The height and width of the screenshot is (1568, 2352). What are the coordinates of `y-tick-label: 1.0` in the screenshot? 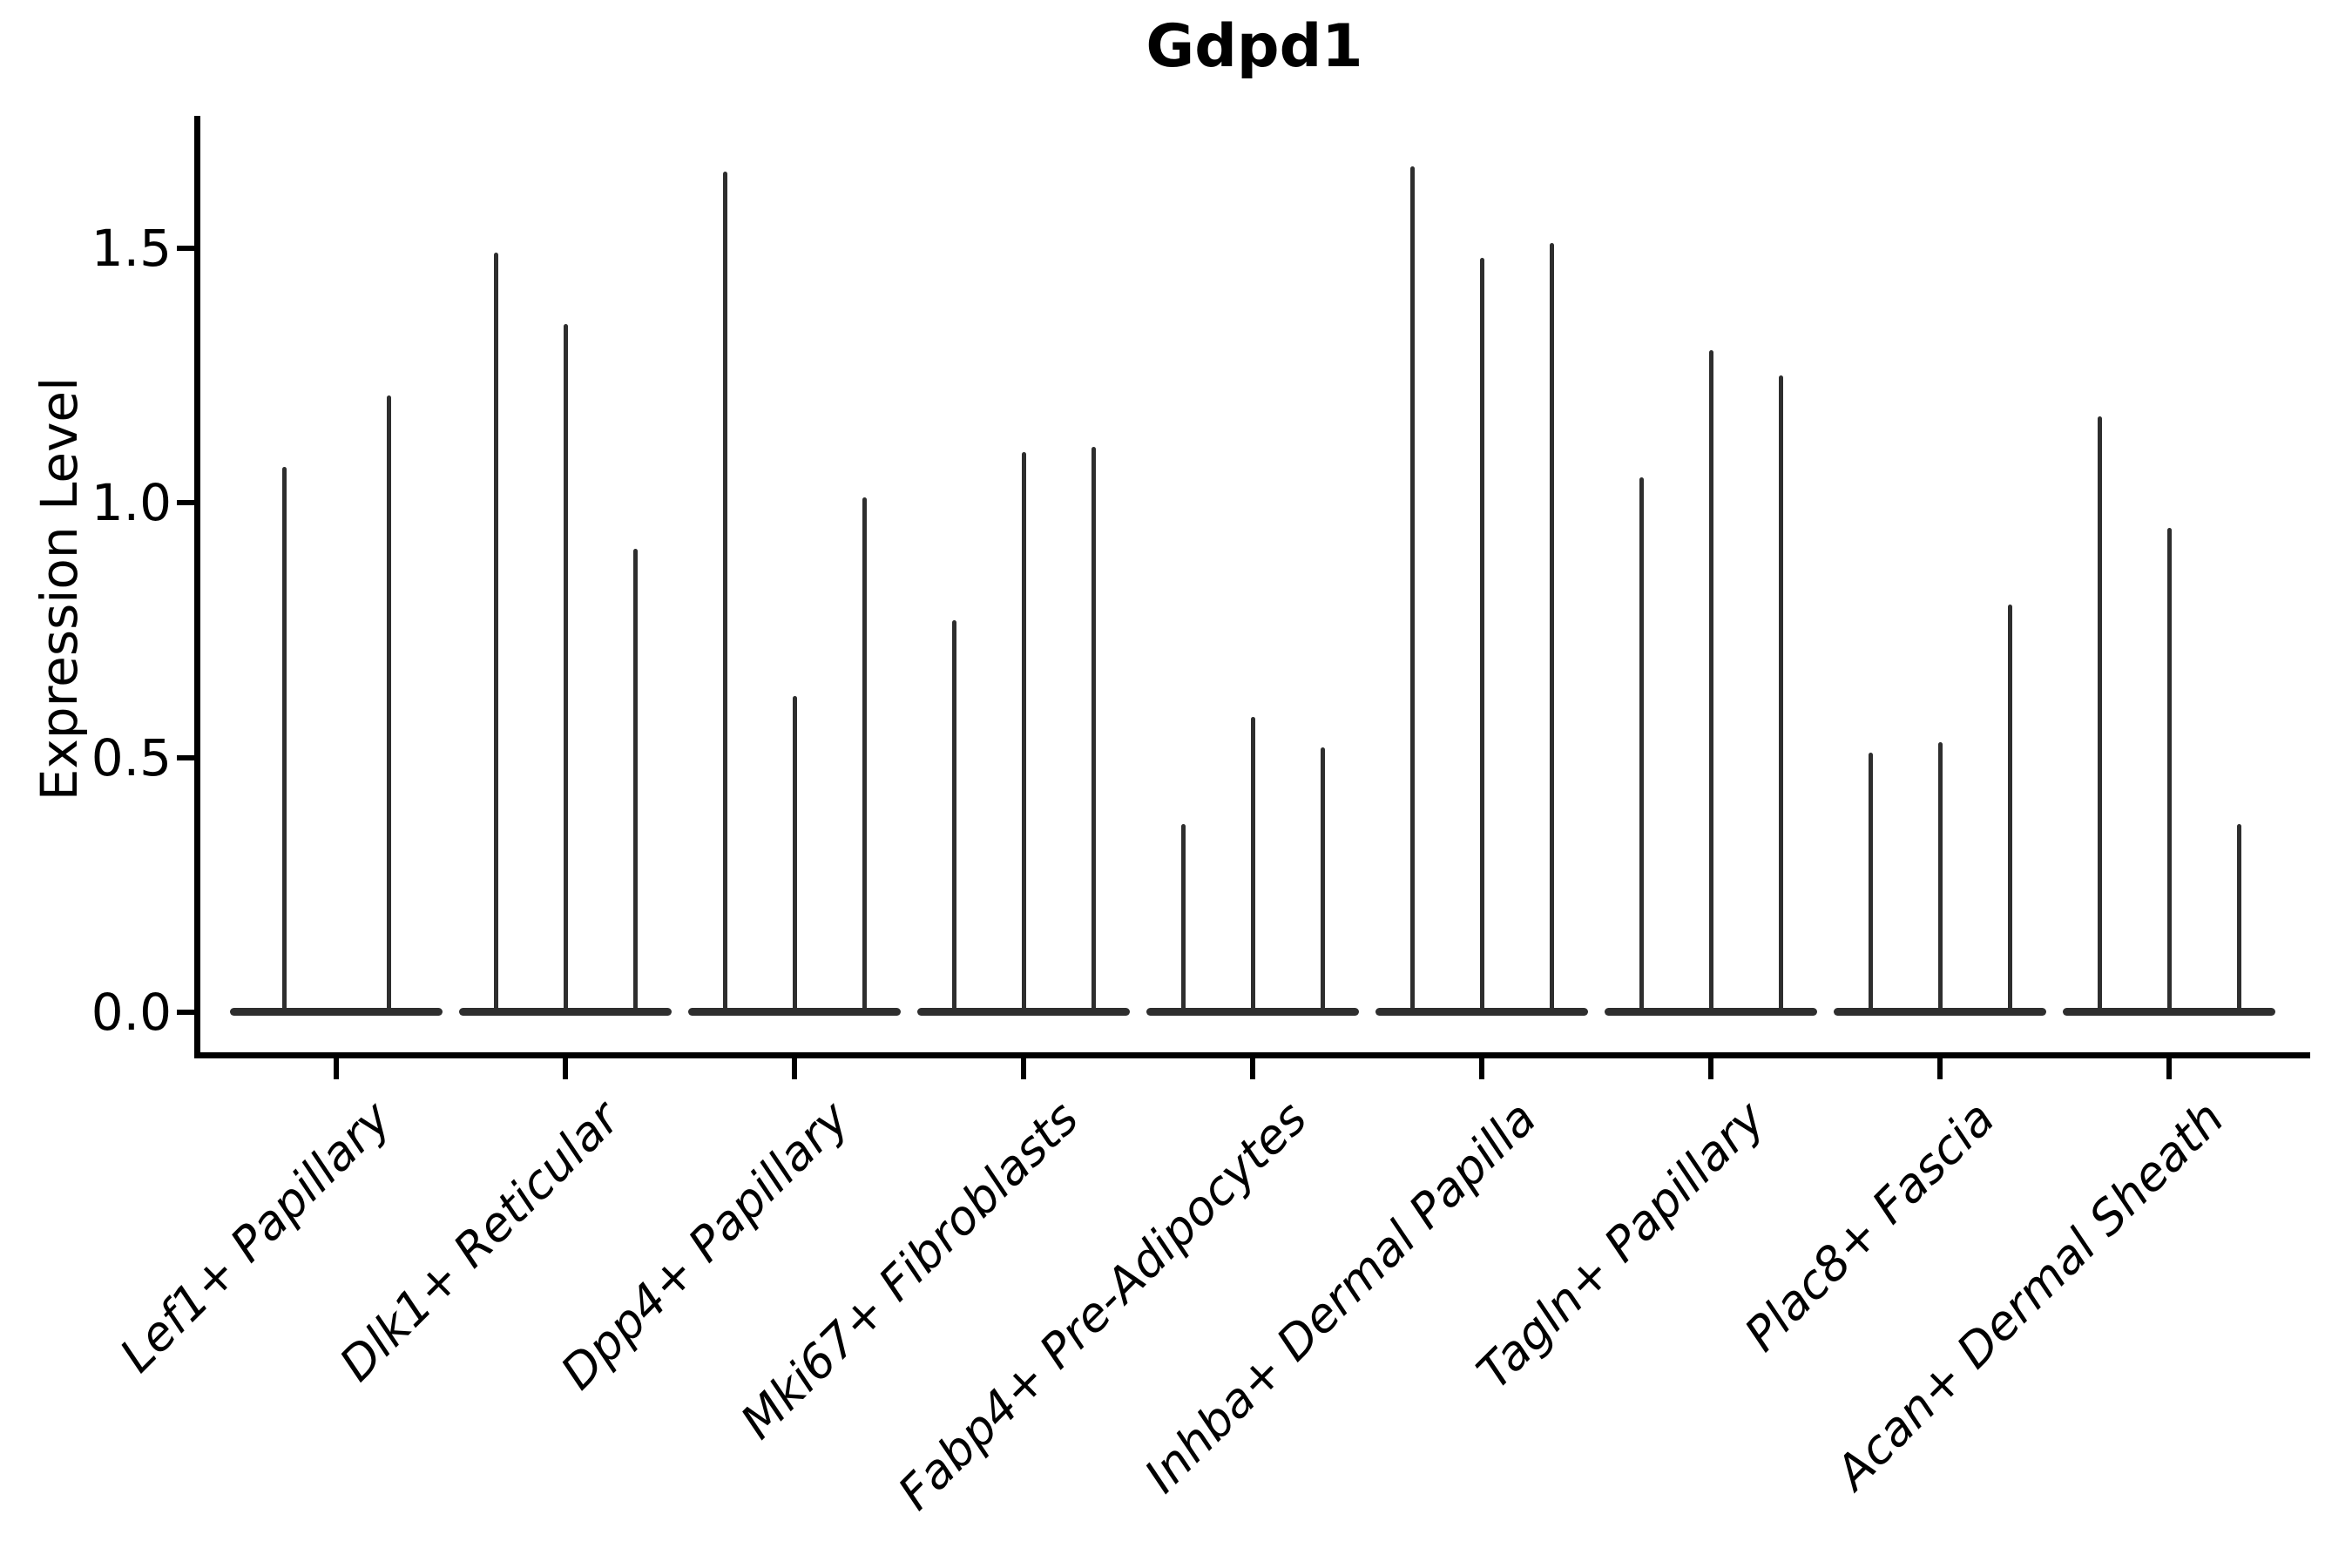 It's located at (131, 502).